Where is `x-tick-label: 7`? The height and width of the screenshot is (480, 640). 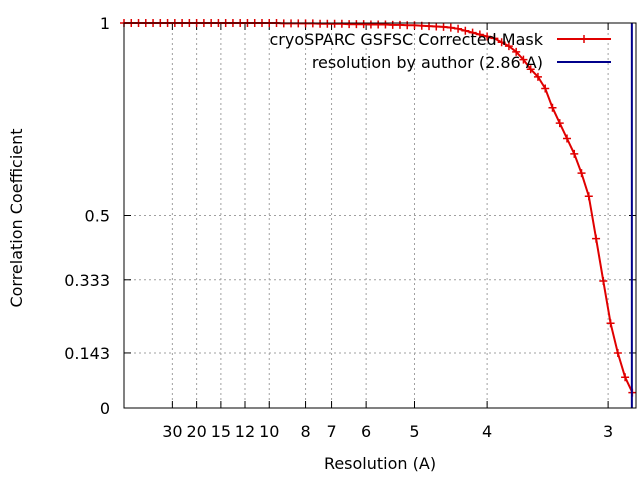
x-tick-label: 7 is located at coordinates (331, 431).